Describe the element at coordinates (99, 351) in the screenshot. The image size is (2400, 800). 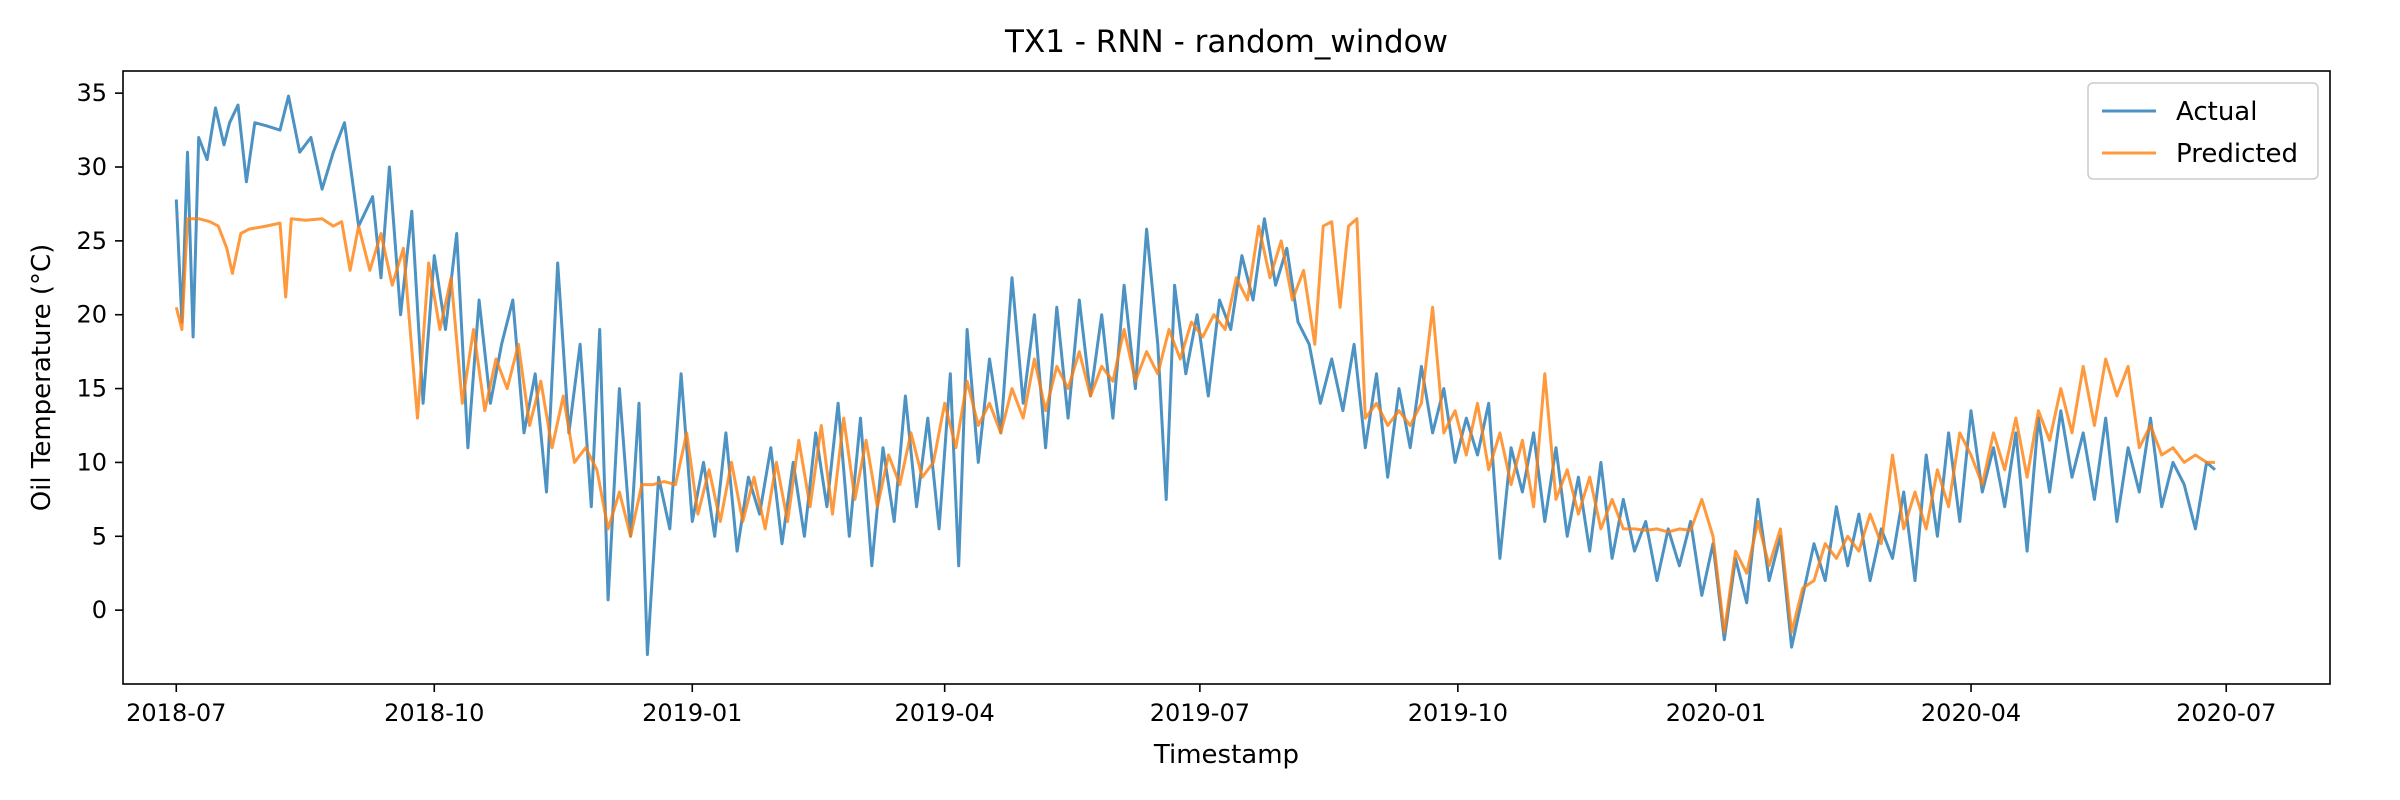
I see `y-axis: 0 5 10 15 20 25 30 35` at that location.